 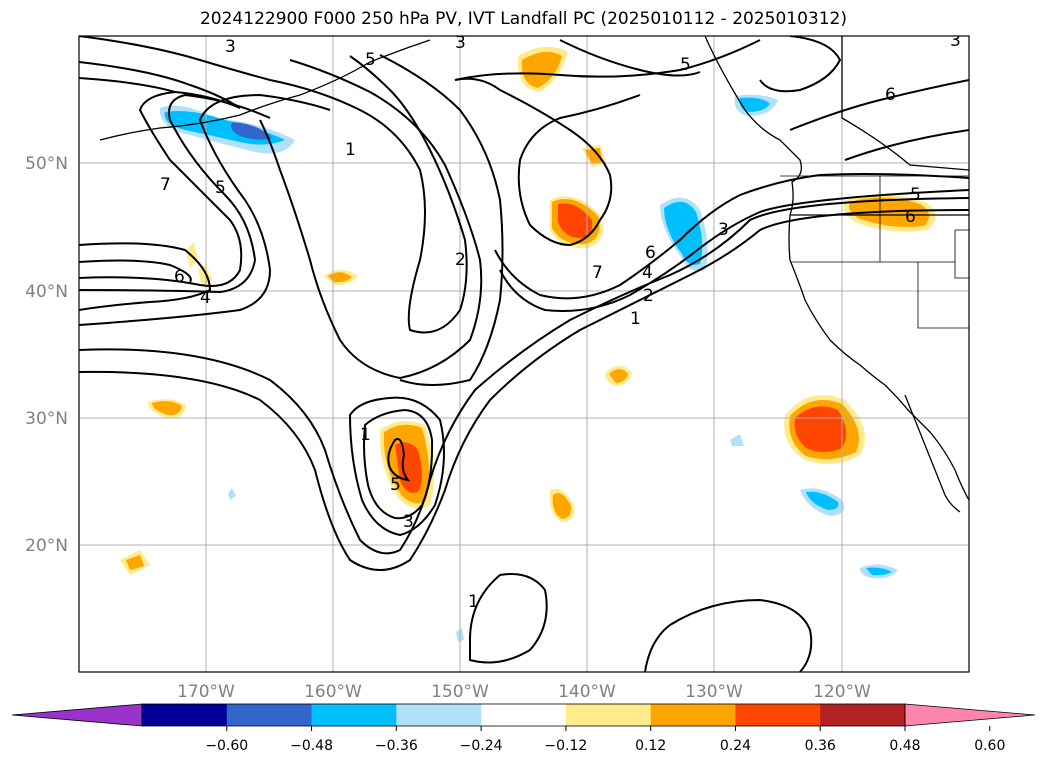 What do you see at coordinates (565, 746) in the screenshot?
I see `colorbar-tick-label: −0.12` at bounding box center [565, 746].